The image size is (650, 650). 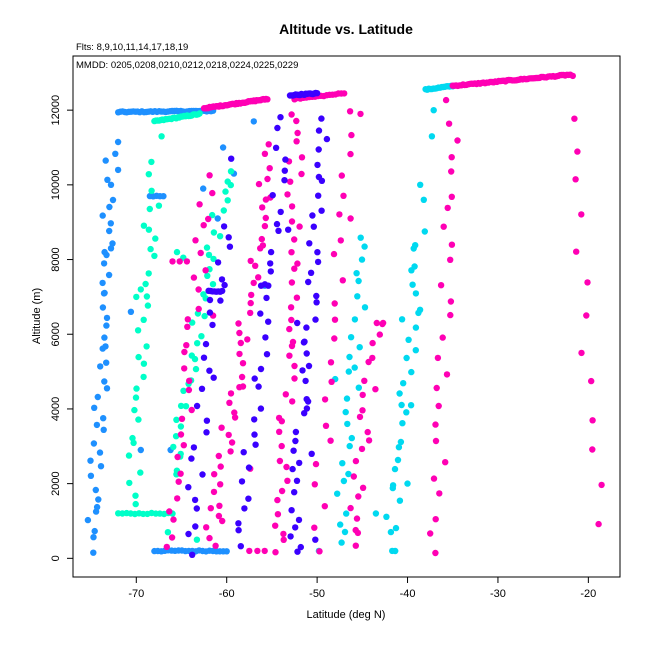 What do you see at coordinates (346, 29) in the screenshot?
I see `chart-title: Altitude vs. Latitude` at bounding box center [346, 29].